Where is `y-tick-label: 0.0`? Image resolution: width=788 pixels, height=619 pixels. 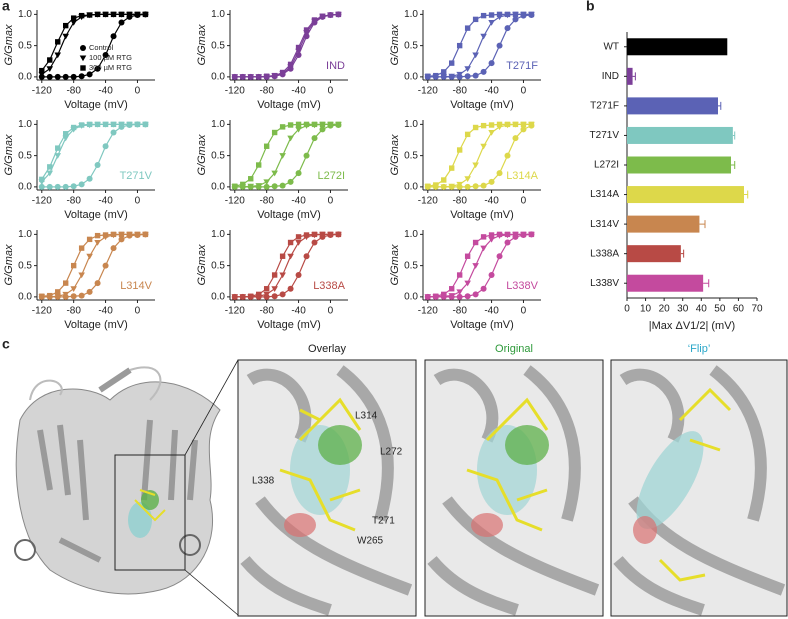
y-tick-label: 0.0 is located at coordinates (25, 77).